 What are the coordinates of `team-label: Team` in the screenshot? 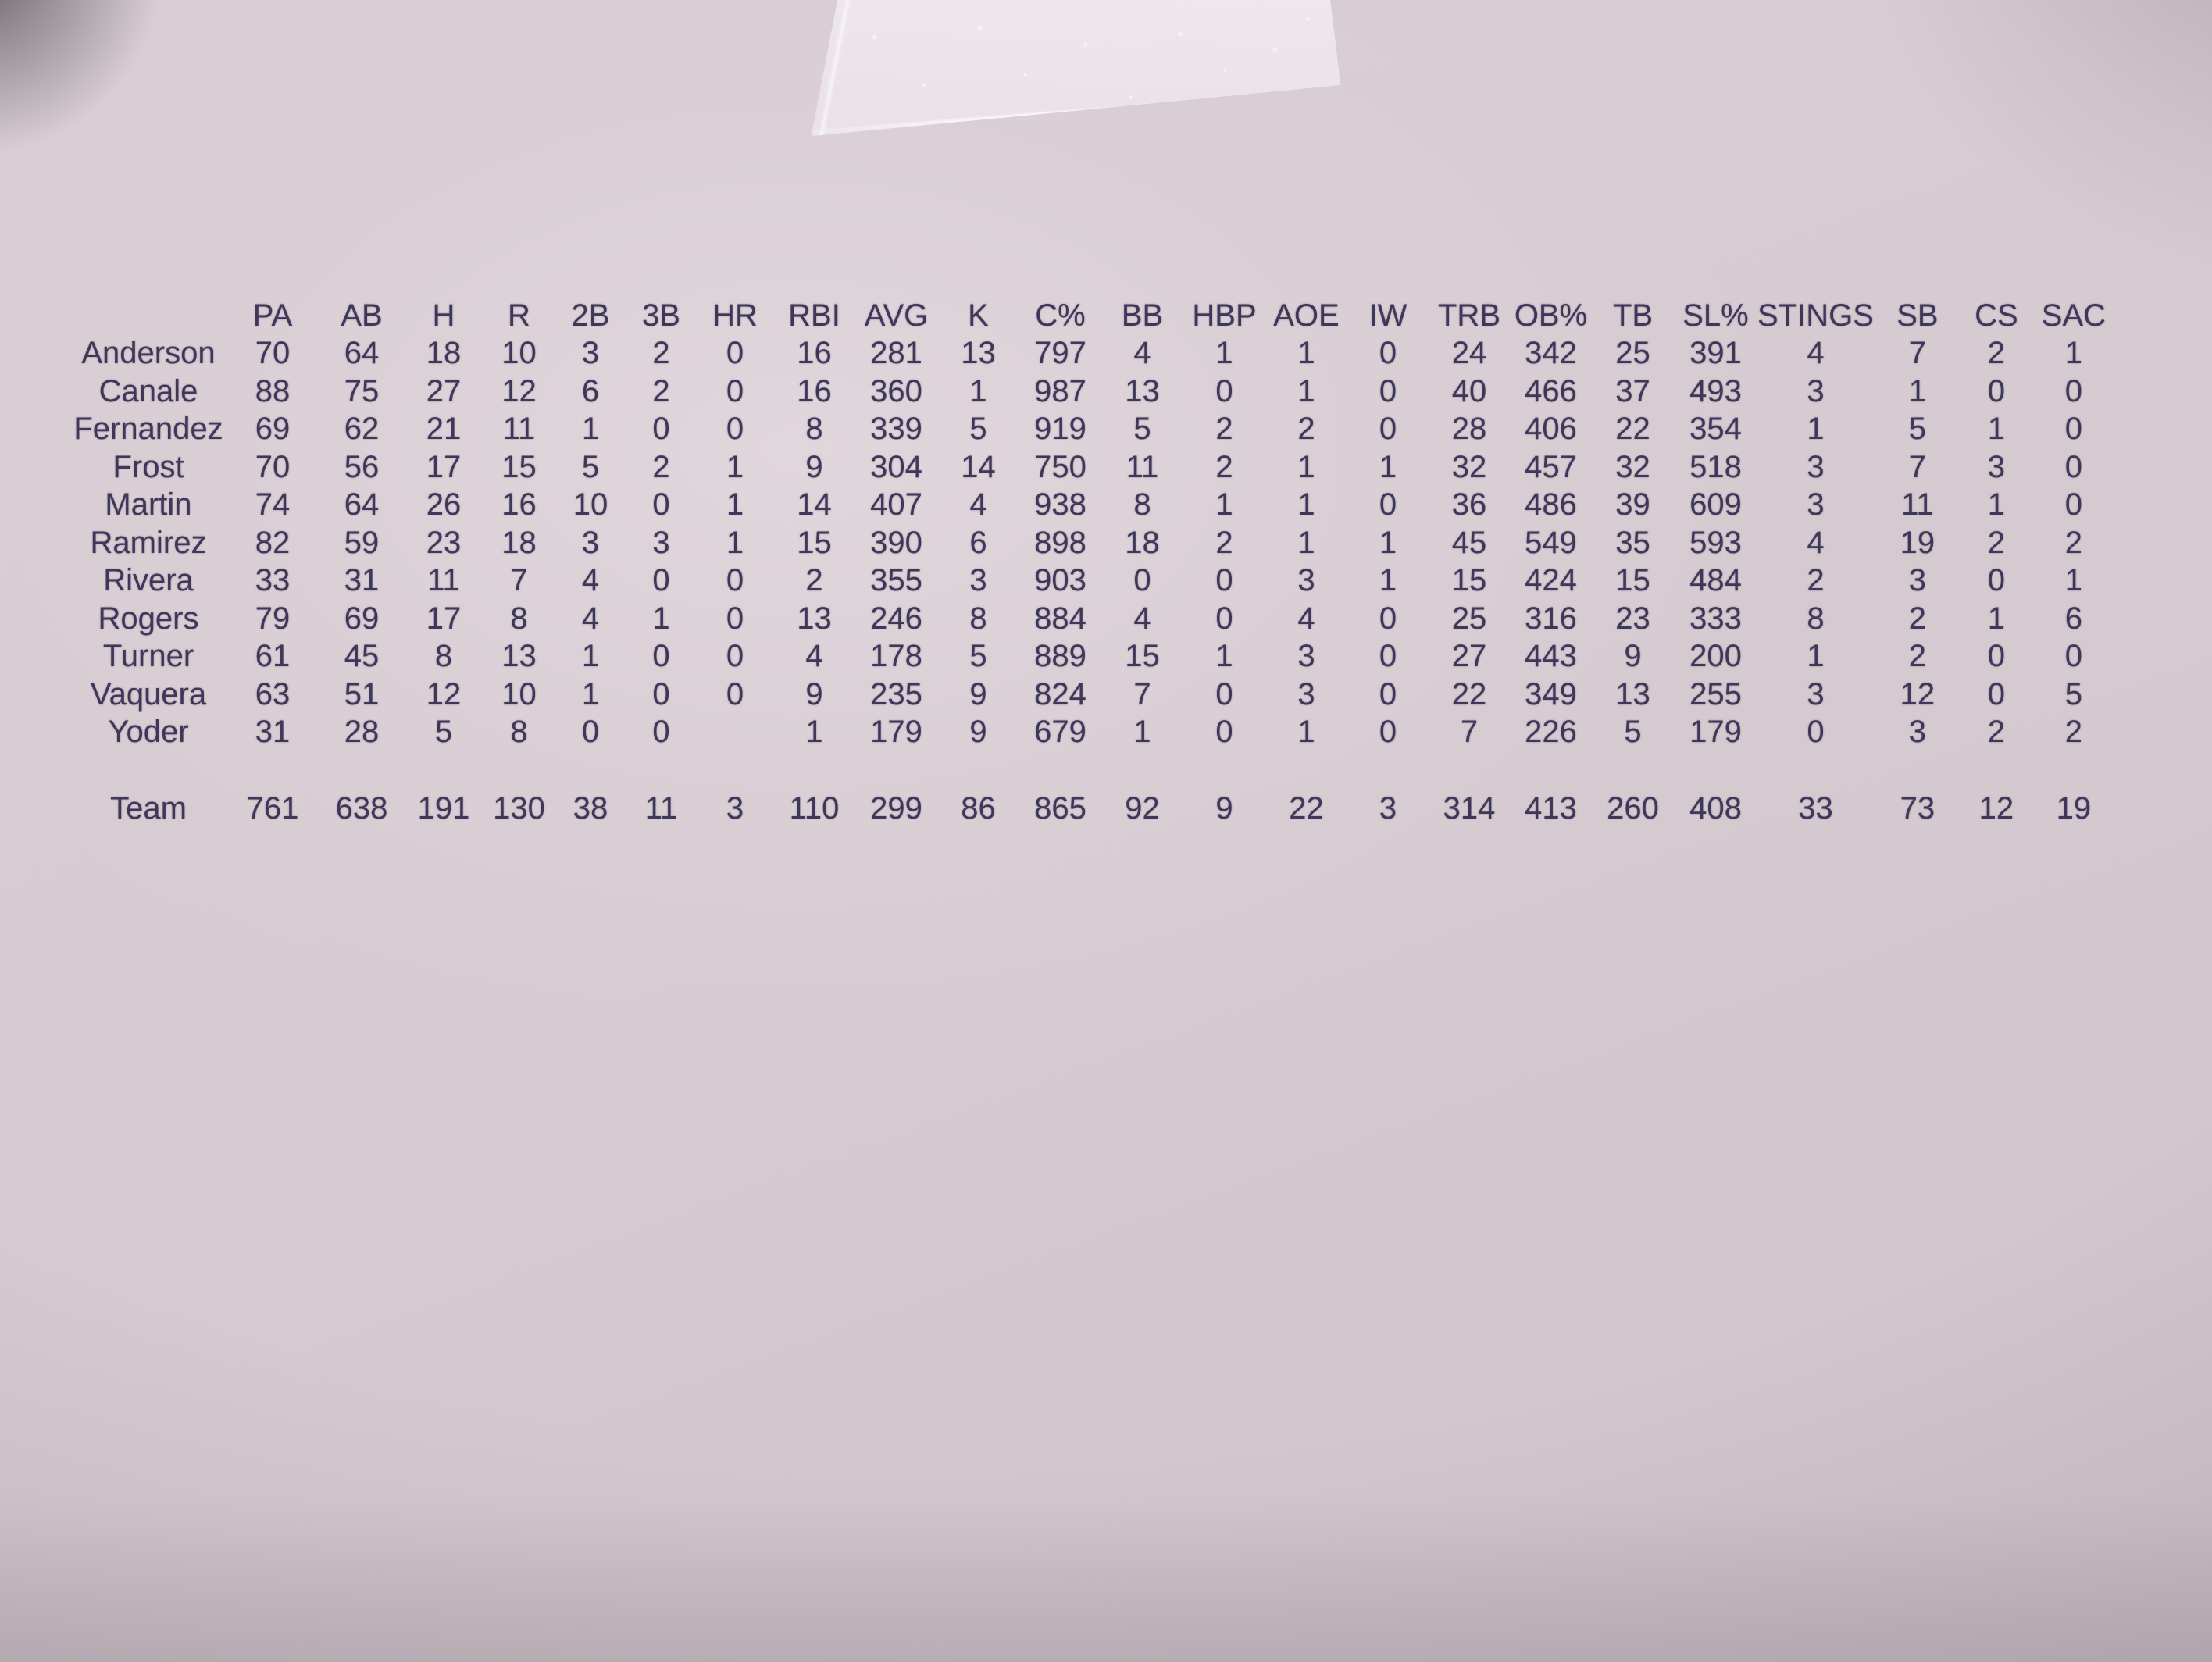 It's located at (148, 808).